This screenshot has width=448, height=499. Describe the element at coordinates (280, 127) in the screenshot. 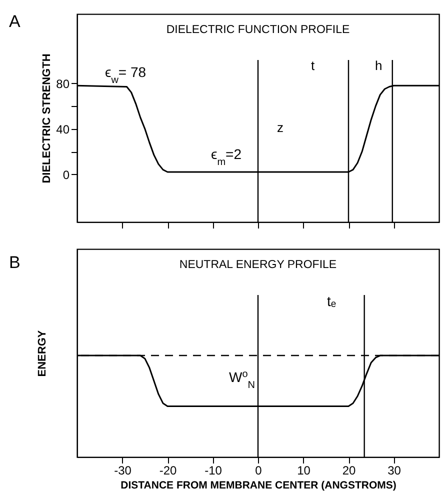

I see `annotation: z` at that location.